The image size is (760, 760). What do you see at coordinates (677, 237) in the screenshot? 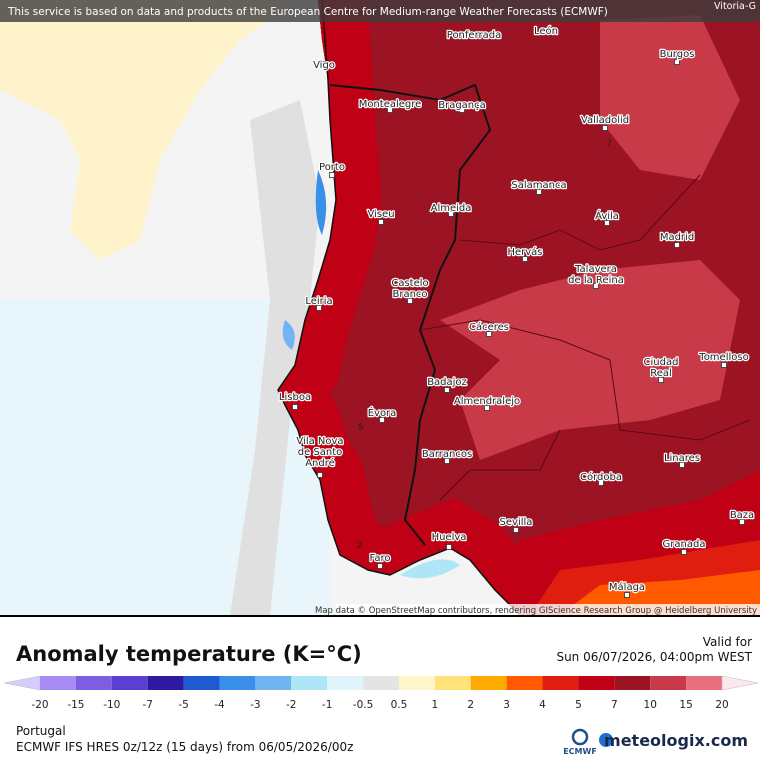
I see `city-label: Madrid` at bounding box center [677, 237].